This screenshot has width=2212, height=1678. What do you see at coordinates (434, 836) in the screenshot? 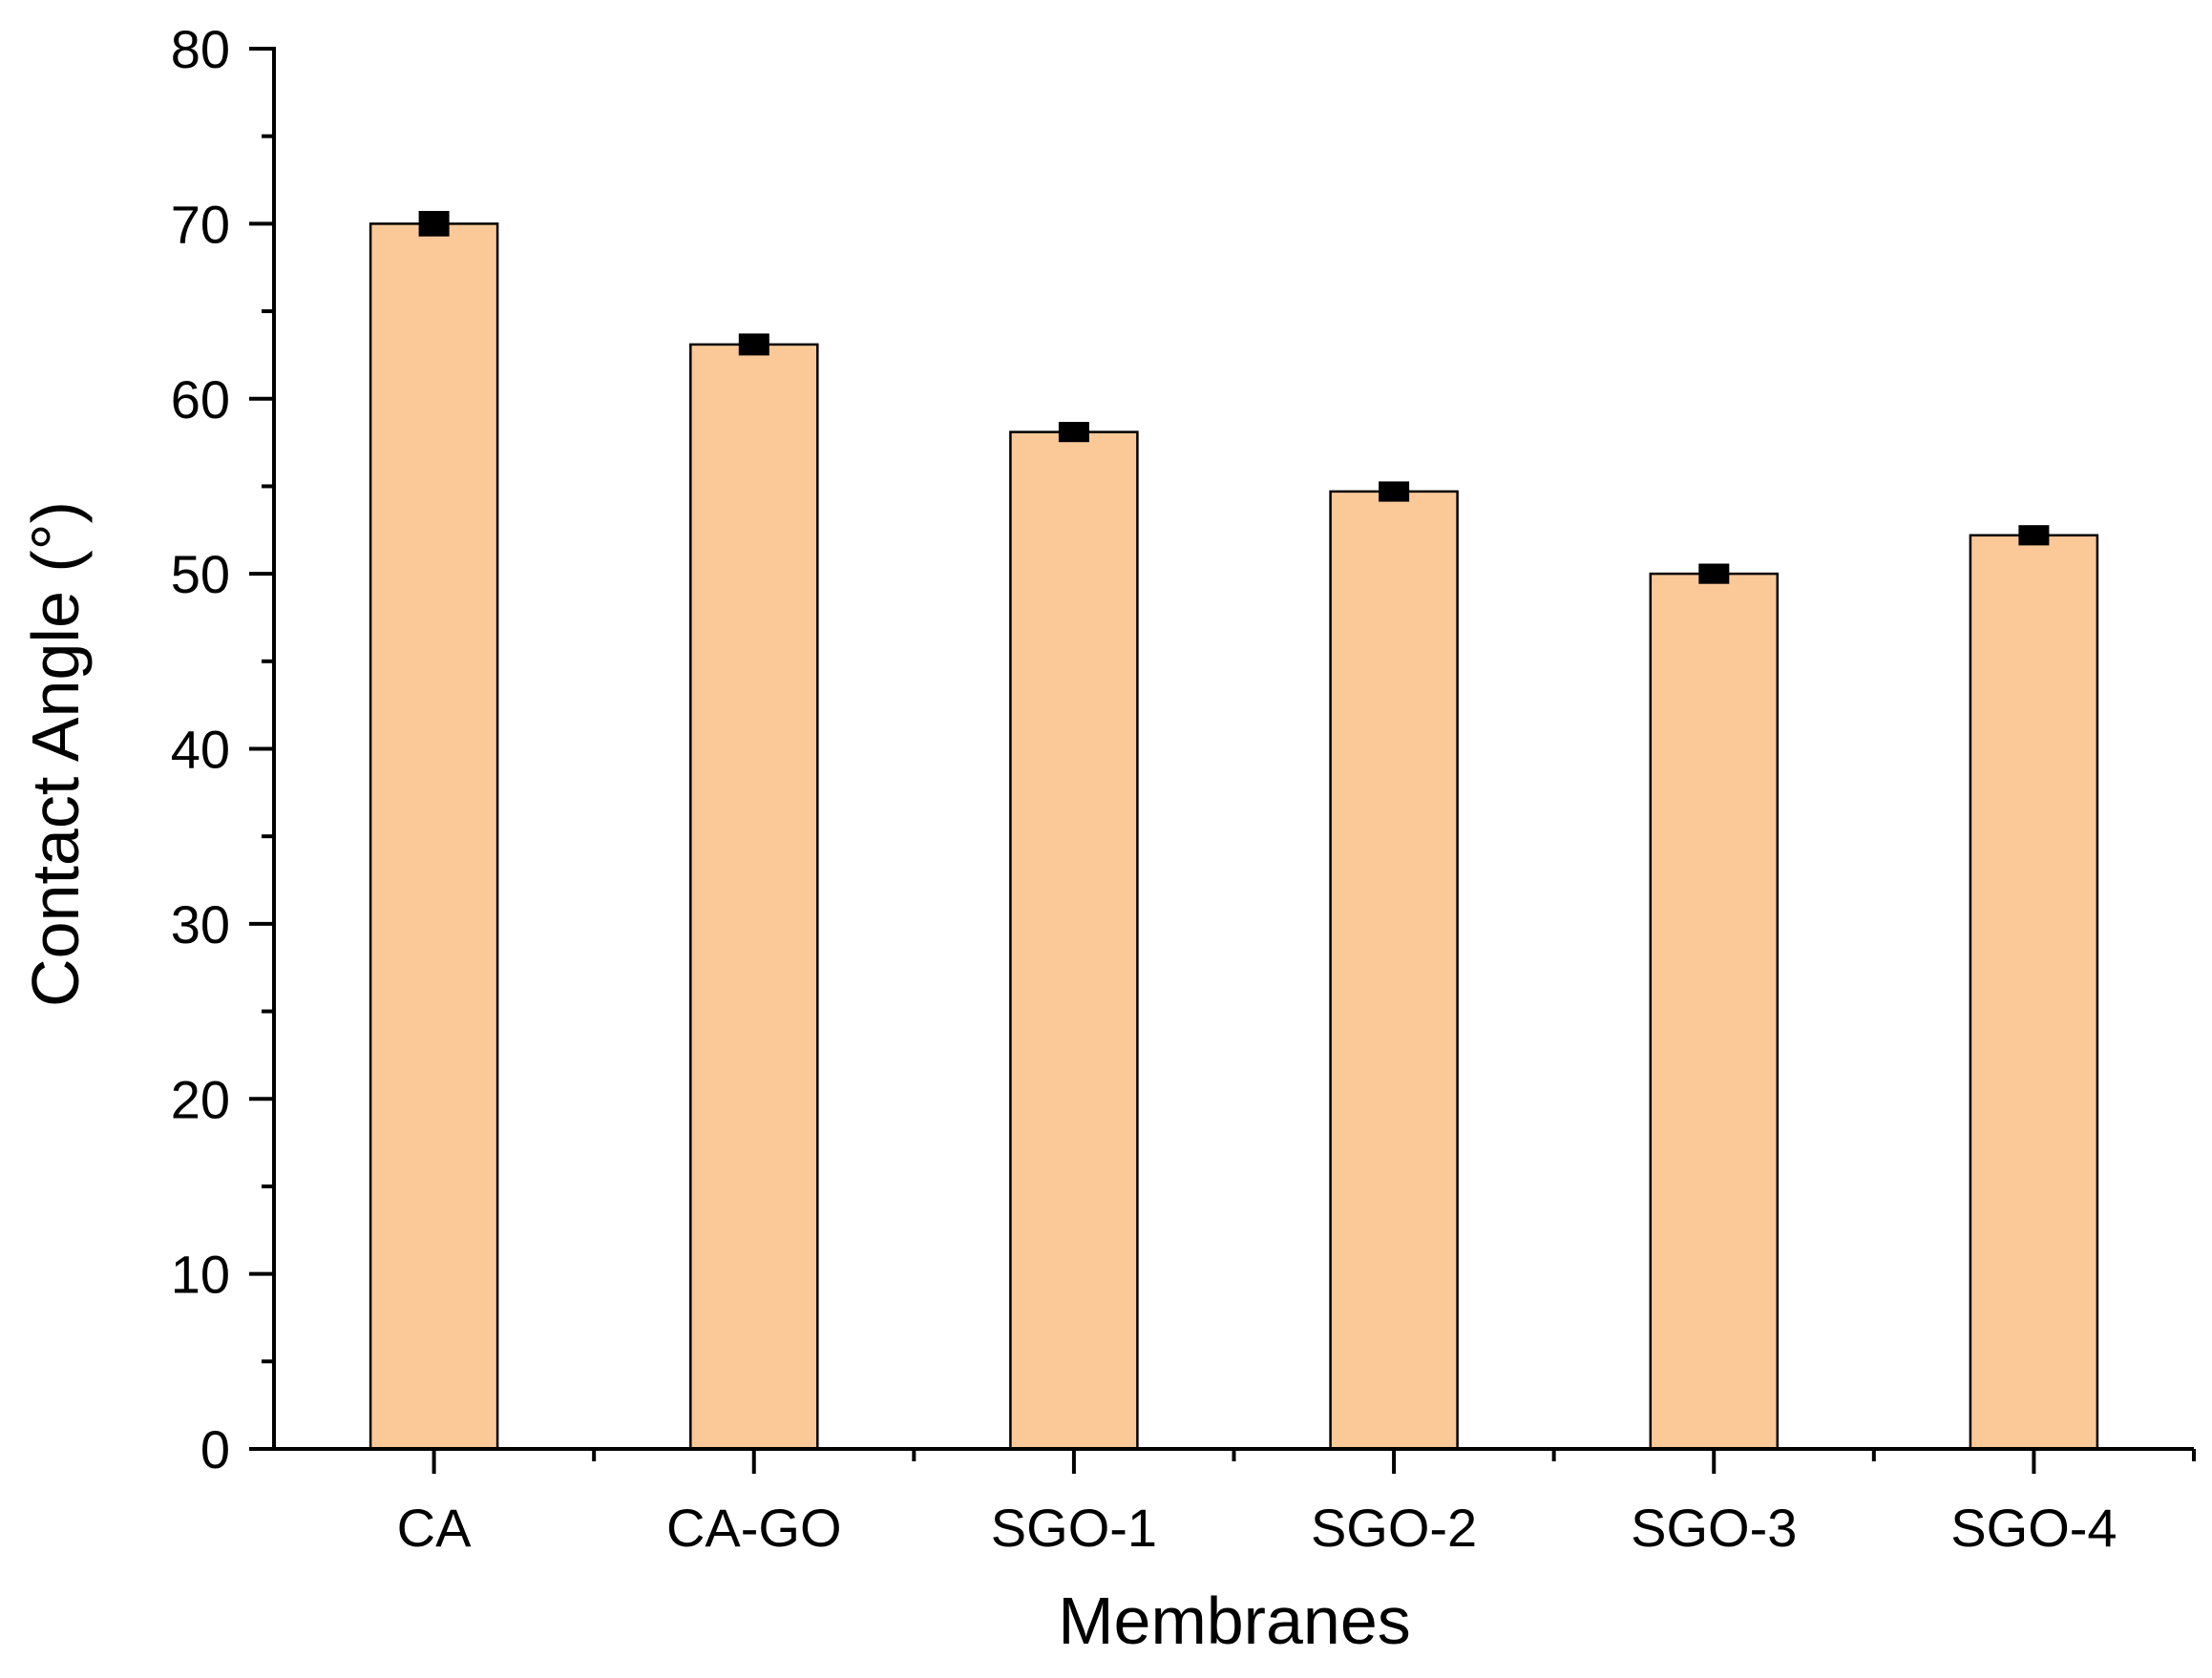
I see `bar-ca` at bounding box center [434, 836].